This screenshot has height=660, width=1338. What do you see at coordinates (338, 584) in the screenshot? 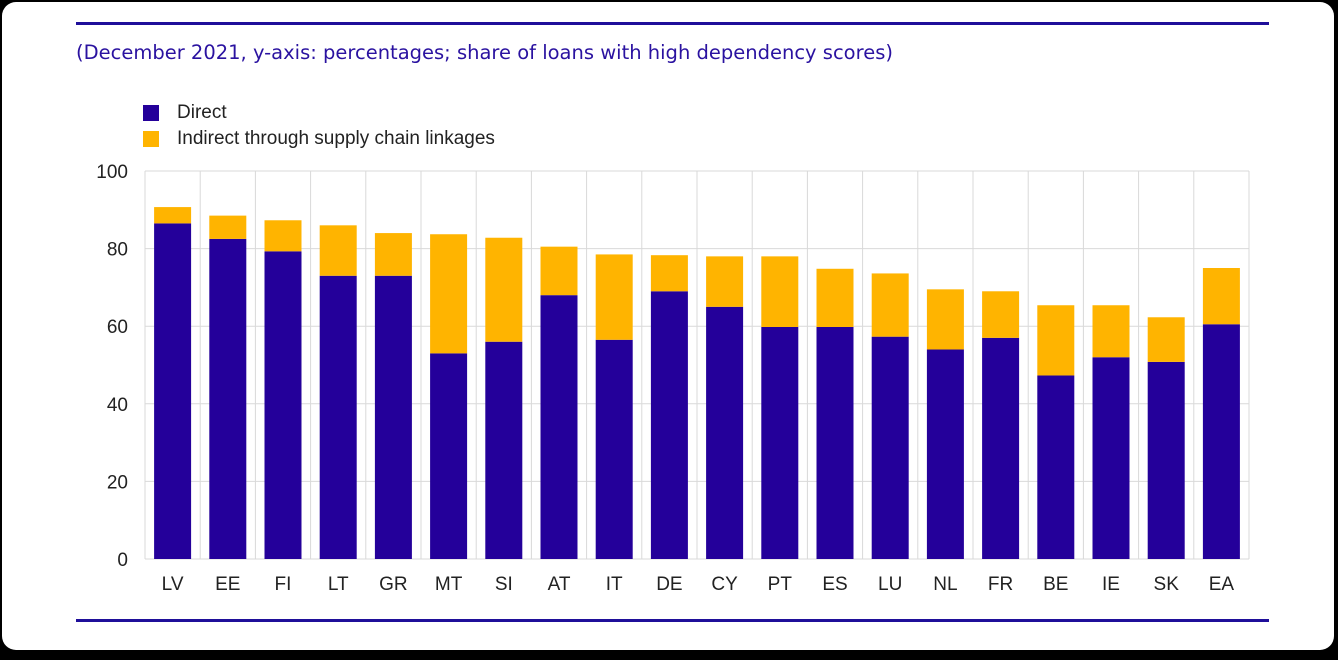
I see `x-tick-label: LT` at bounding box center [338, 584].